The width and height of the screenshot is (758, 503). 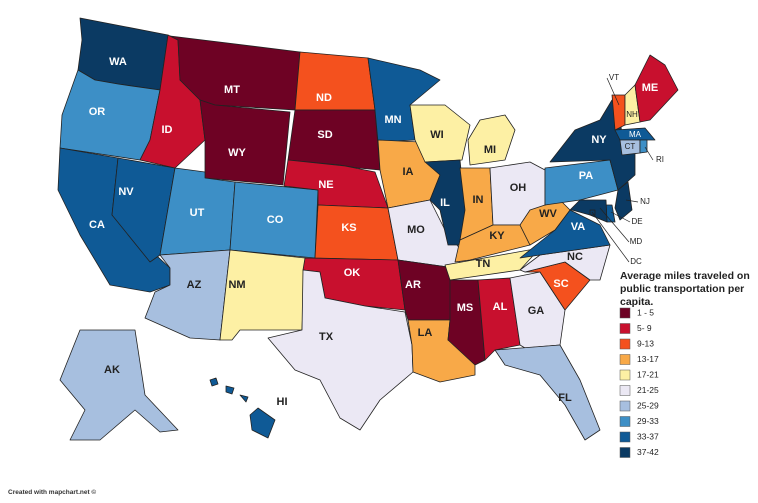 What do you see at coordinates (578, 227) in the screenshot?
I see `state-label: VA` at bounding box center [578, 227].